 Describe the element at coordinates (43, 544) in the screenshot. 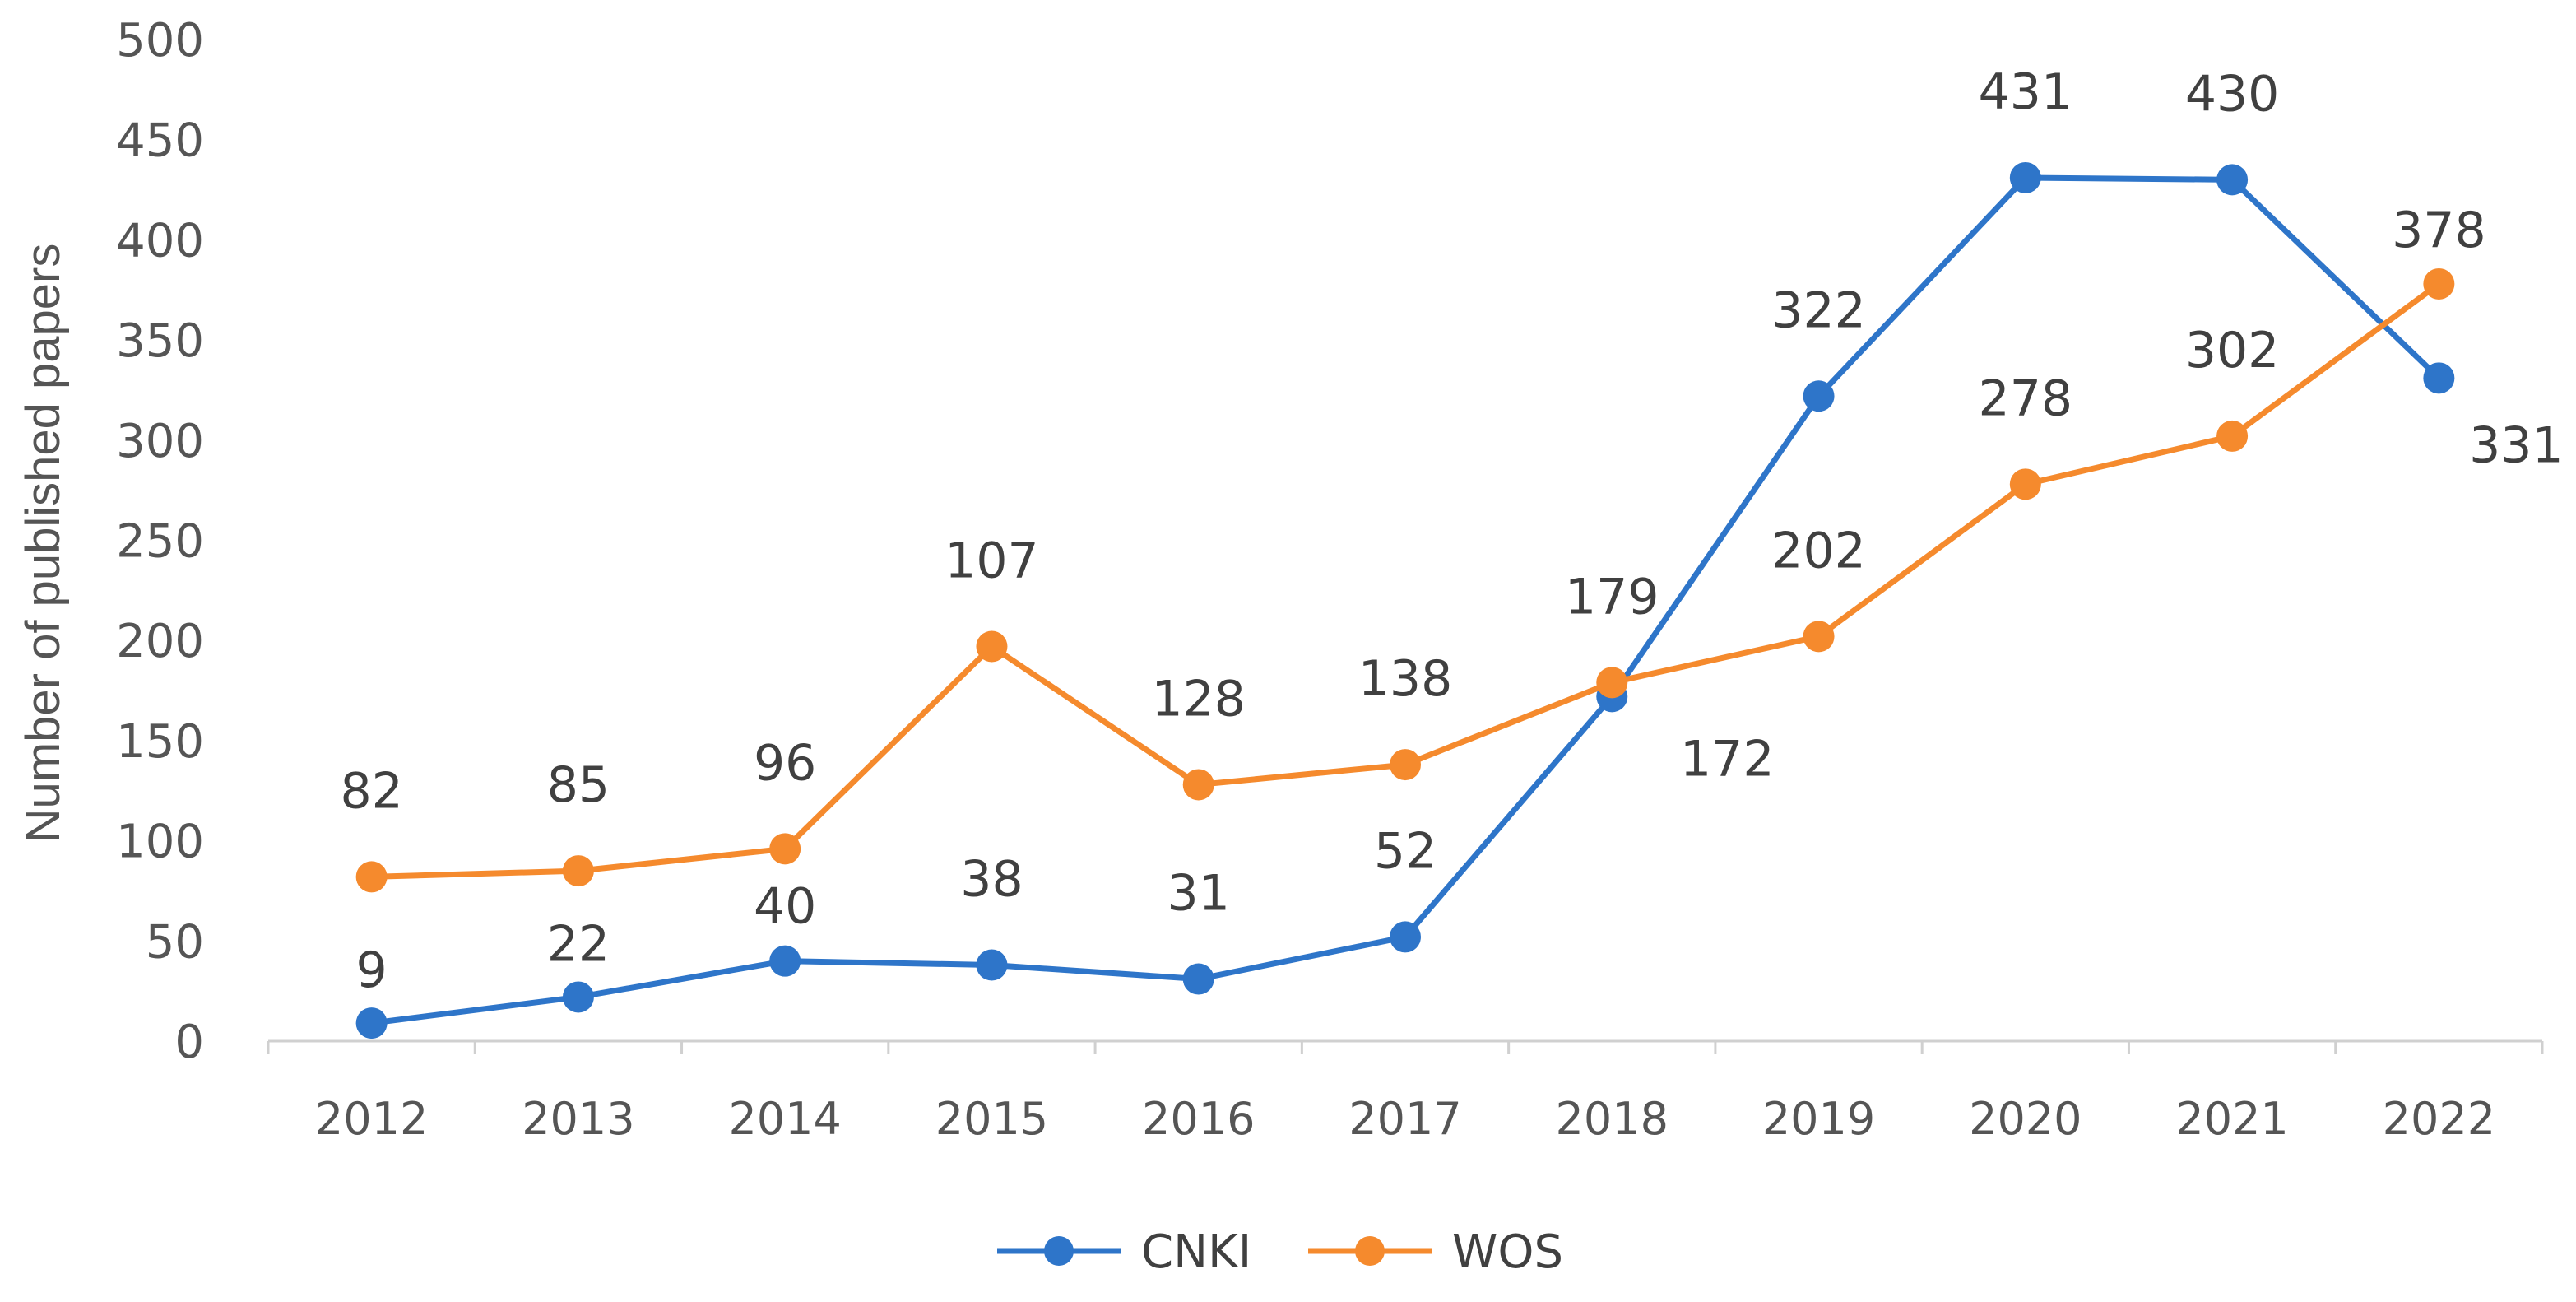

I see `y-axis-title: Number of published papers` at that location.